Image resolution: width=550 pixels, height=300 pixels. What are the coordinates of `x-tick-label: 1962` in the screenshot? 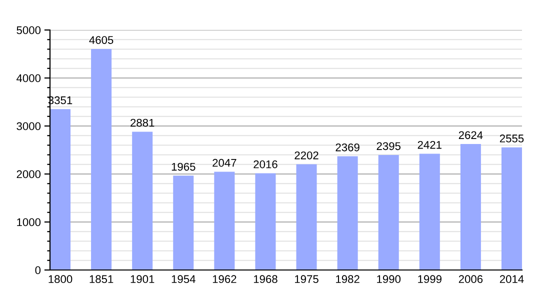 It's located at (224, 279).